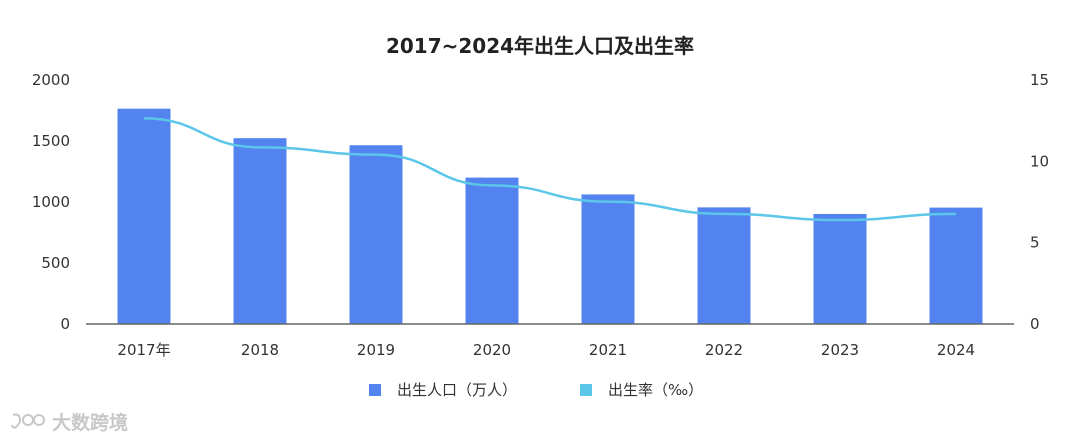 The image size is (1080, 443). I want to click on x-tick-label: 2024, so click(956, 350).